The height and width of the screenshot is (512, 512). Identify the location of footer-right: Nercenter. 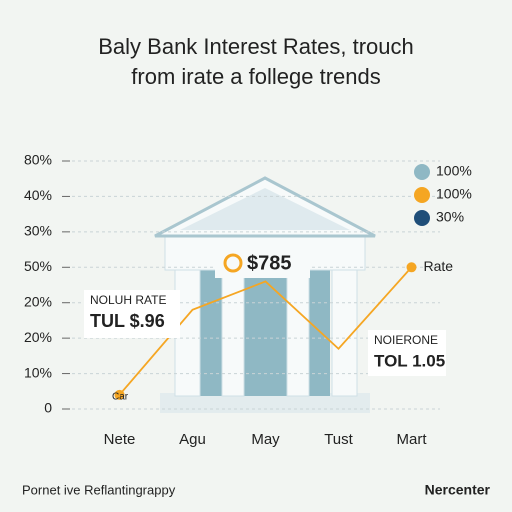
(458, 490).